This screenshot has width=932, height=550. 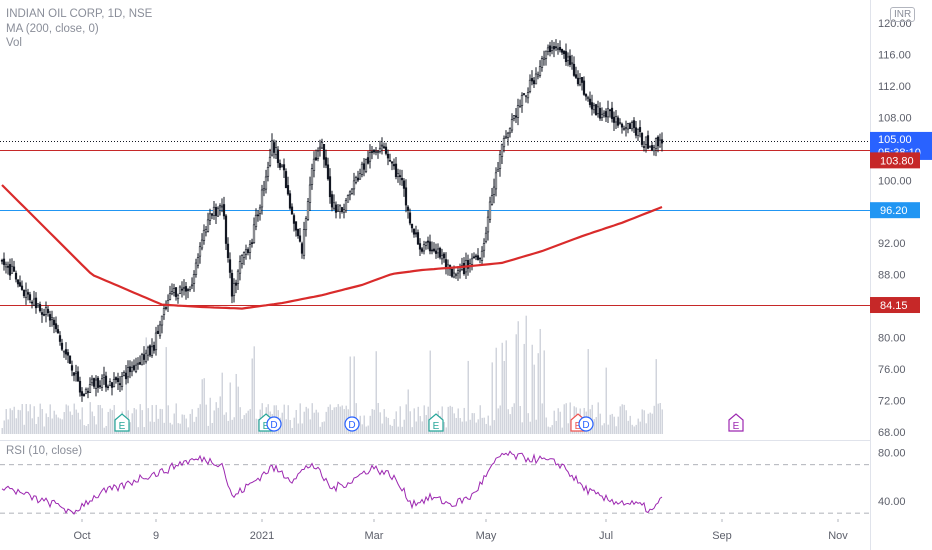 I want to click on time-tick-label: 2021, so click(x=262, y=536).